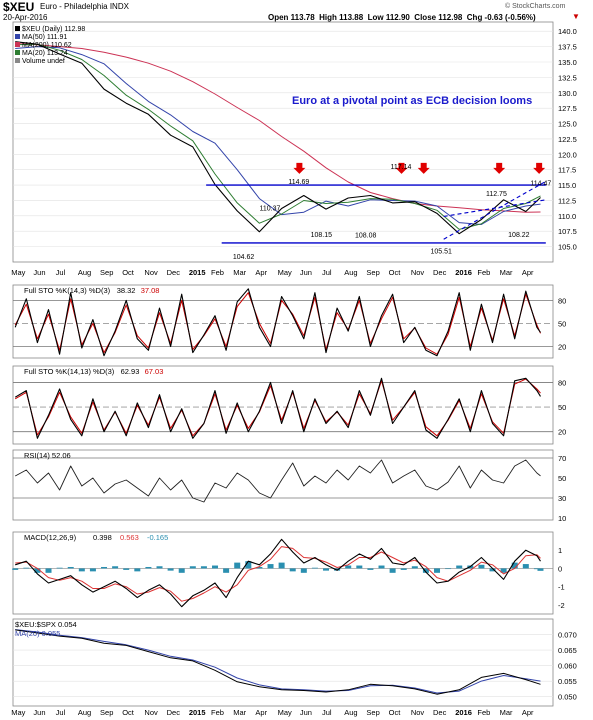 Image resolution: width=593 pixels, height=720 pixels. Describe the element at coordinates (44, 37) in the screenshot. I see `legend-label: MA(50) 111.91` at that location.